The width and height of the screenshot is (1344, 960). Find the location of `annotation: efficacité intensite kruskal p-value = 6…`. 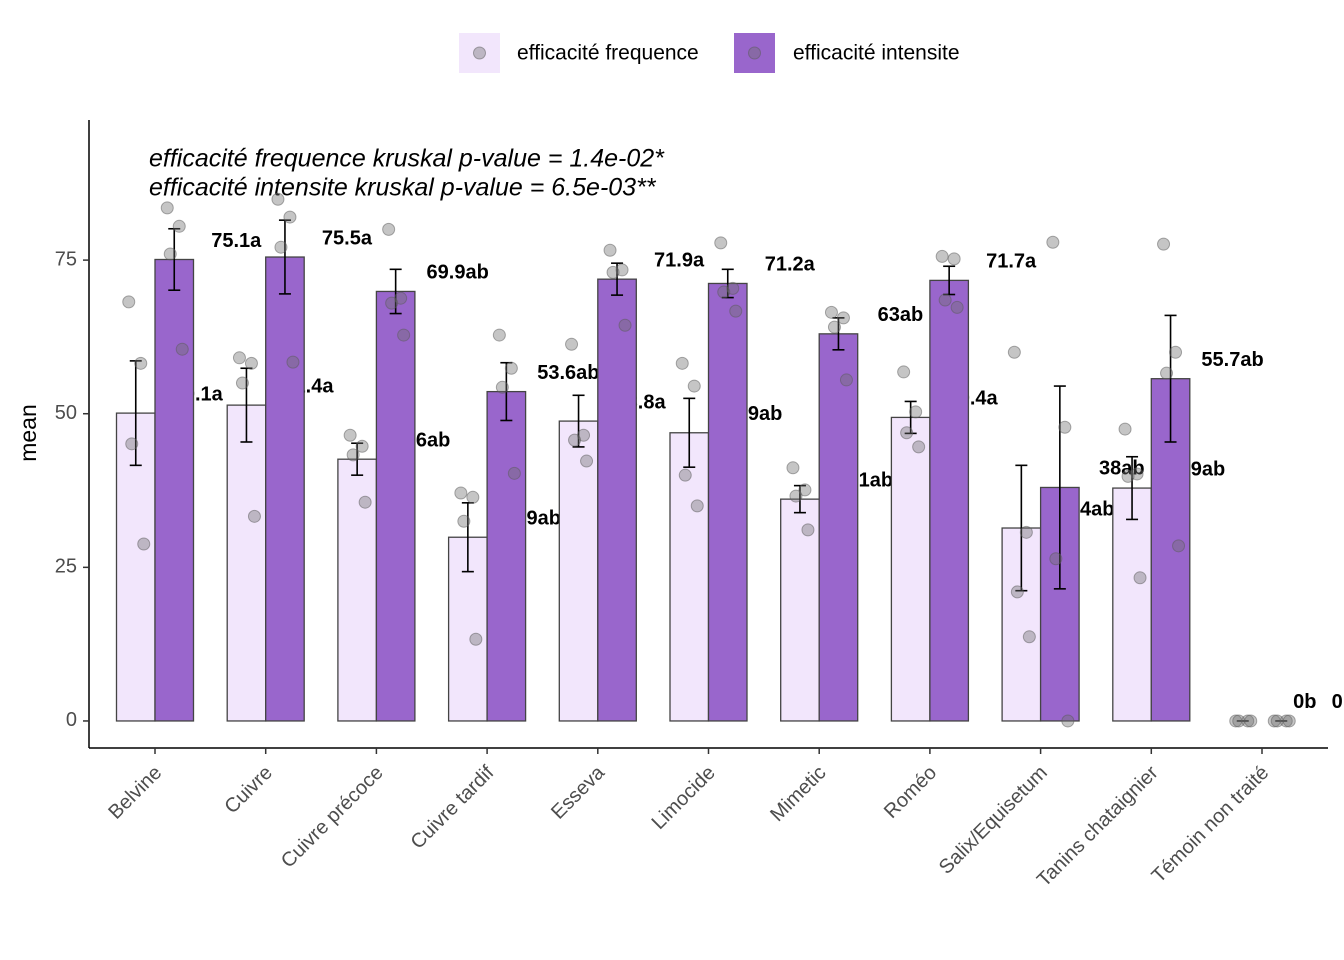

annotation: efficacité intensite kruskal p-value = 6… is located at coordinates (403, 188).